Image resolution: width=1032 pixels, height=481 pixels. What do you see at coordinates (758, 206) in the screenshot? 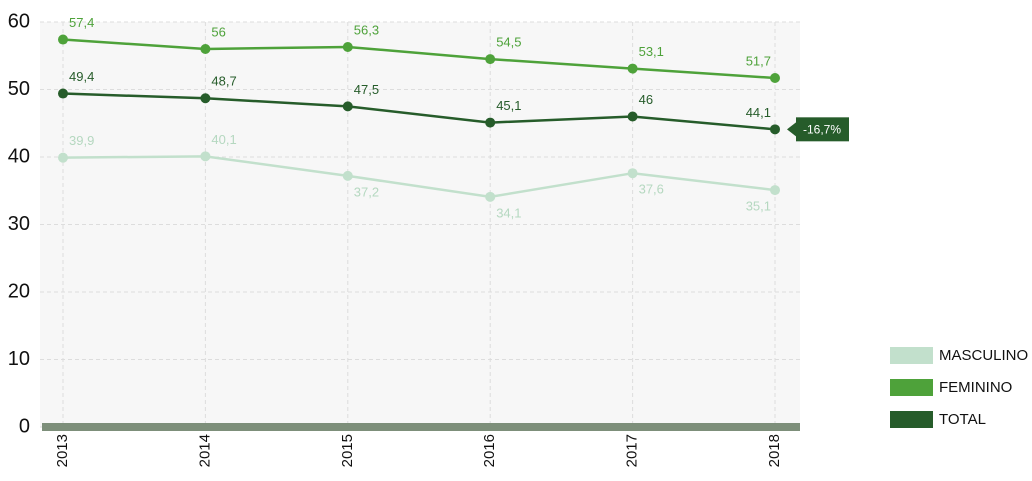
I see `data-label: 35,1` at bounding box center [758, 206].